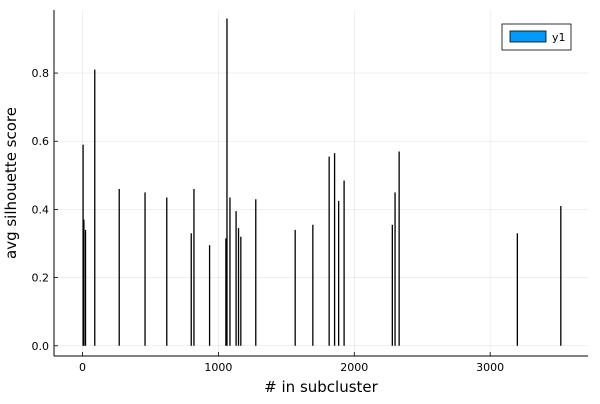 This screenshot has height=404, width=600. What do you see at coordinates (41, 141) in the screenshot?
I see `y-tick-label: 0.6` at bounding box center [41, 141].